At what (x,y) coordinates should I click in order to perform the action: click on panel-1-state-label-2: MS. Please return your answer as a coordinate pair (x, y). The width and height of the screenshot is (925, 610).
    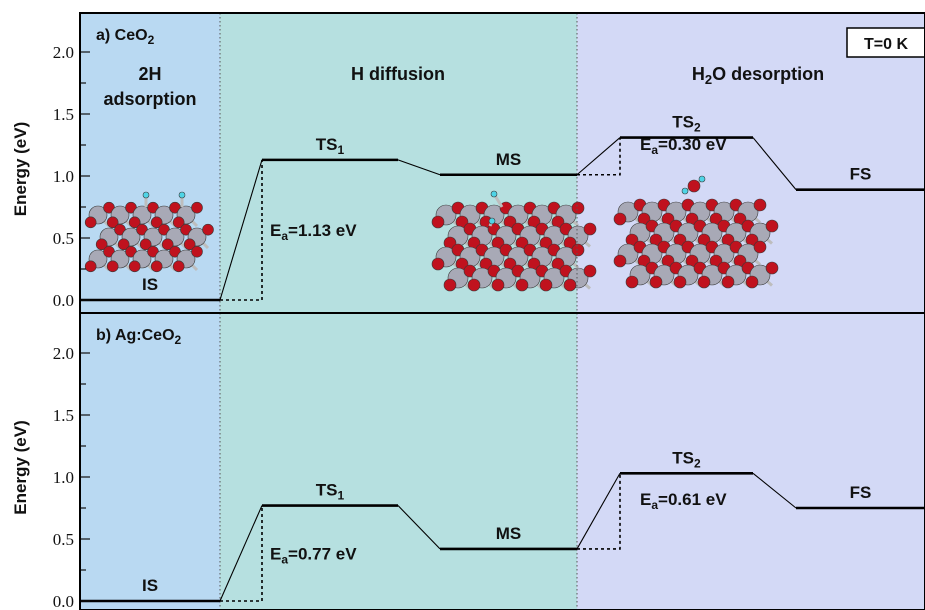
    Looking at the image, I should click on (509, 533).